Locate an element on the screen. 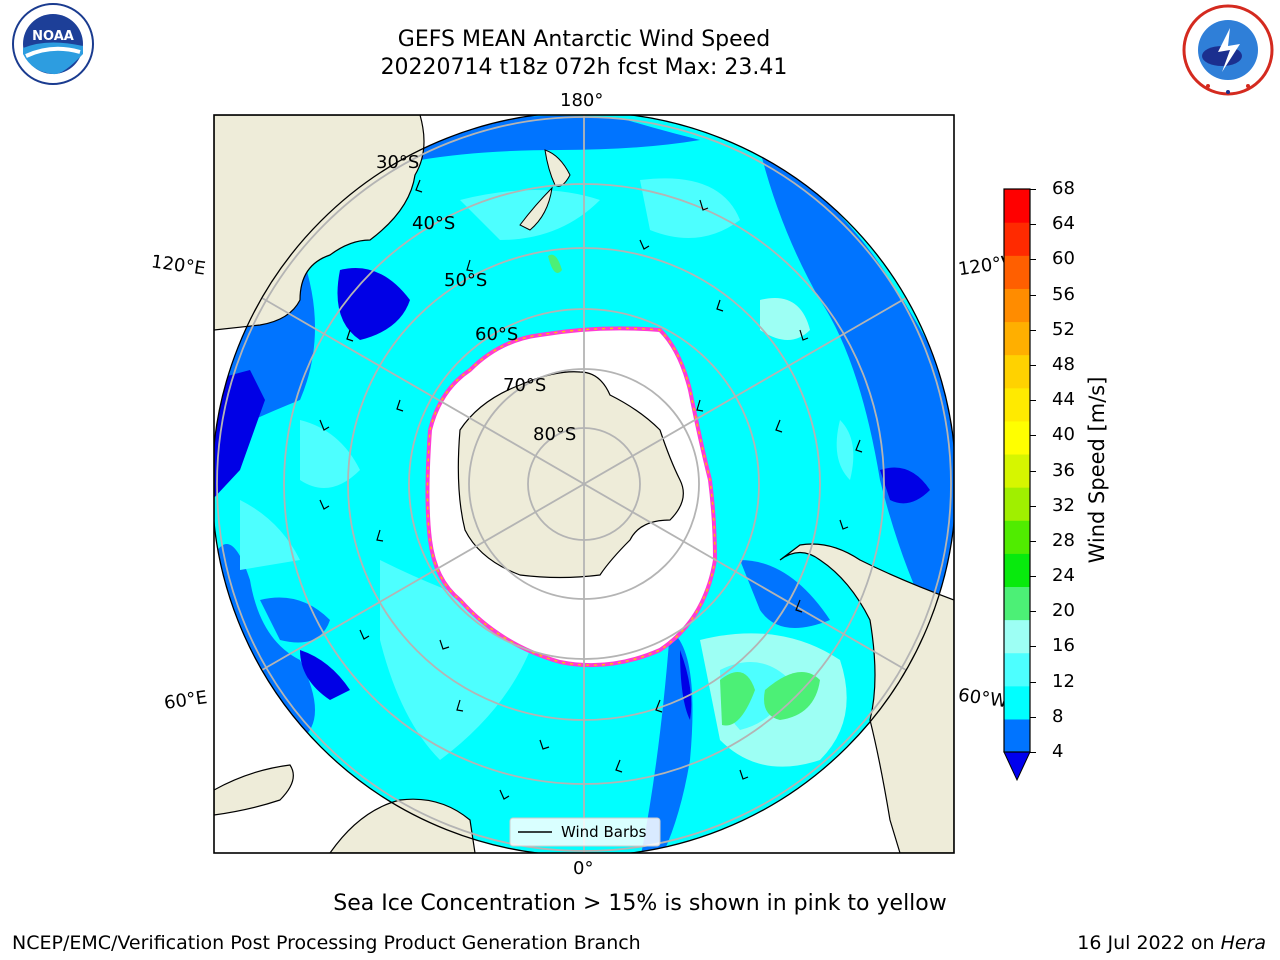 Image resolution: width=1280 pixels, height=960 pixels. lat-label-30s: 30°S is located at coordinates (397, 162).